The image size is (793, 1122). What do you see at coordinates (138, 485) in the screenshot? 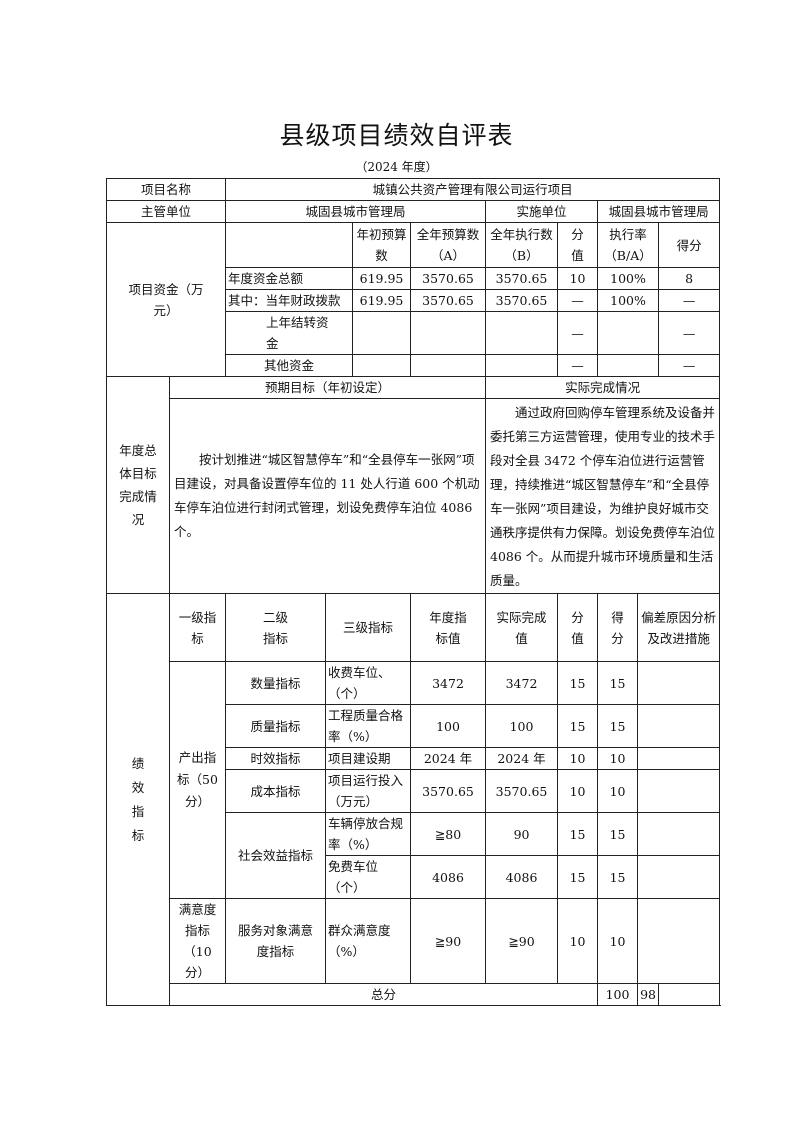
I see `goals-label: 年度总体目标完成情况` at bounding box center [138, 485].